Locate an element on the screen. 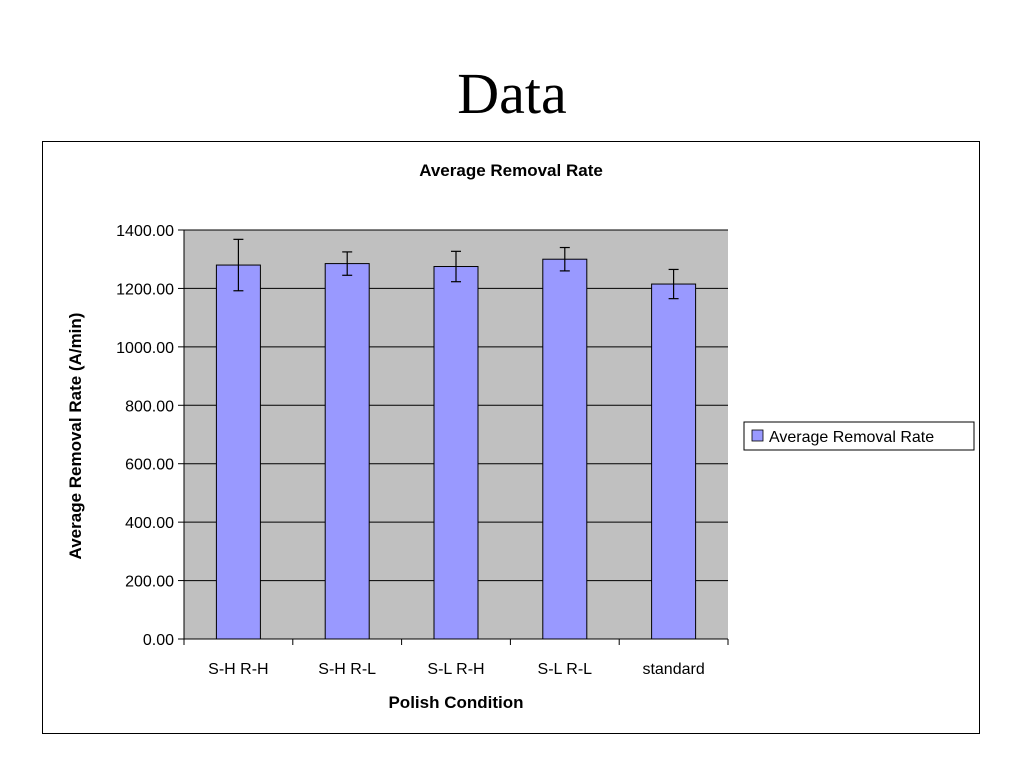 The image size is (1024, 768). x-tick-label: S-H R-L is located at coordinates (347, 669).